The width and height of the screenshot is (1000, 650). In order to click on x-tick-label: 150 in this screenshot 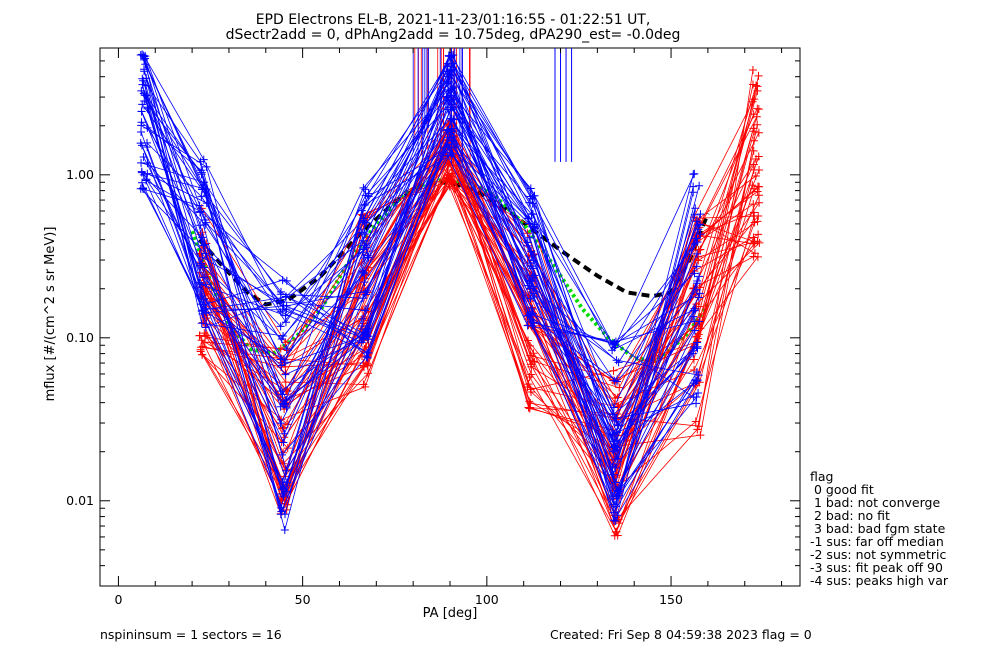, I will do `click(671, 599)`.